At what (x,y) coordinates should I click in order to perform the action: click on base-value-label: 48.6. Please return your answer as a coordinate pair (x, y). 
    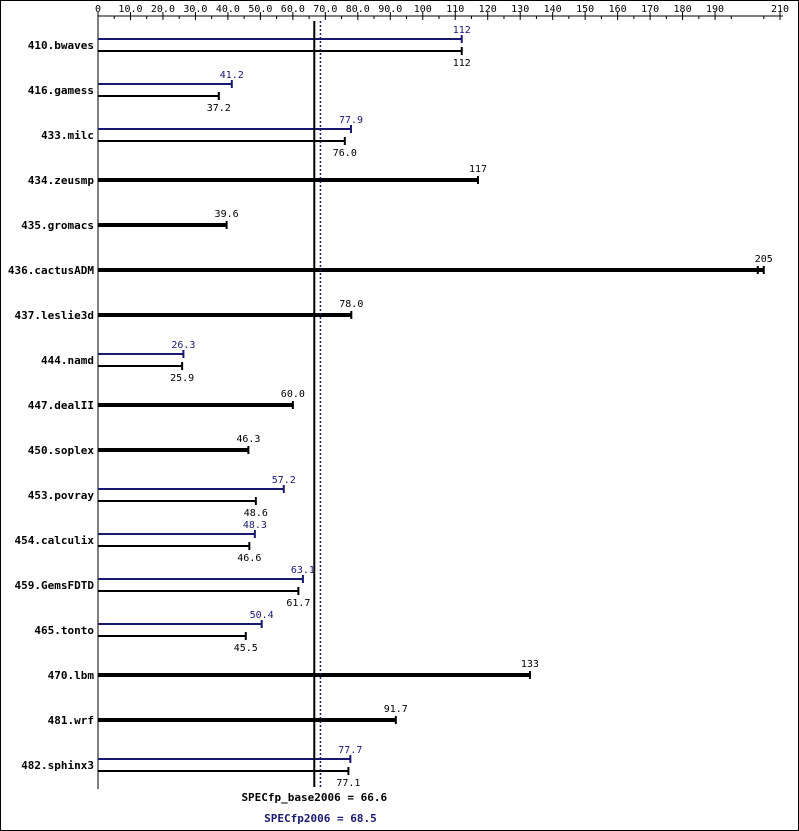
    Looking at the image, I should click on (256, 513).